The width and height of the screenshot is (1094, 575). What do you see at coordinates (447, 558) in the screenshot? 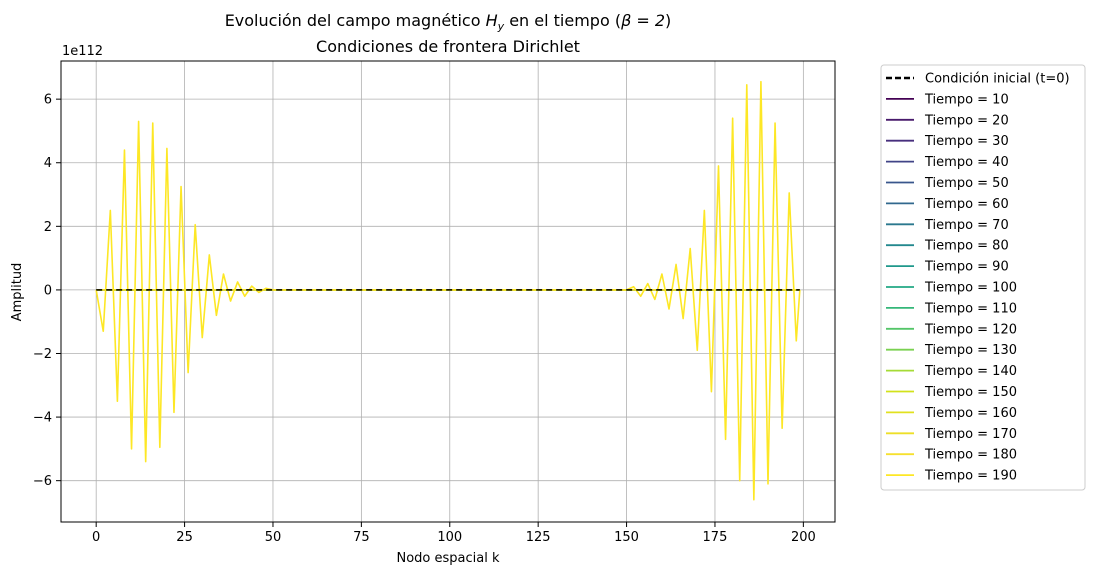
I see `x-axis-label: Nodo espacial k` at bounding box center [447, 558].